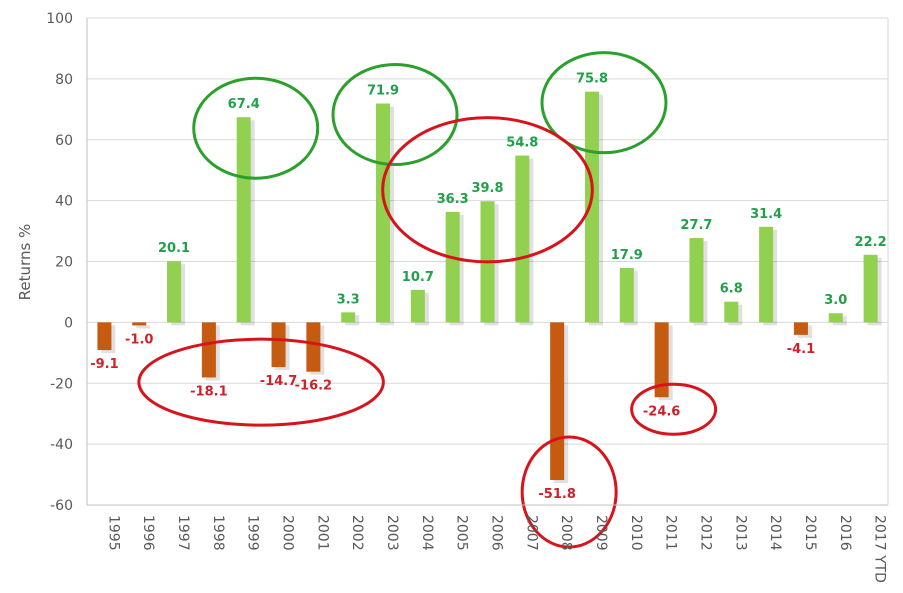 This screenshot has height=593, width=903. Describe the element at coordinates (870, 288) in the screenshot. I see `bar-2017-ytd` at that location.